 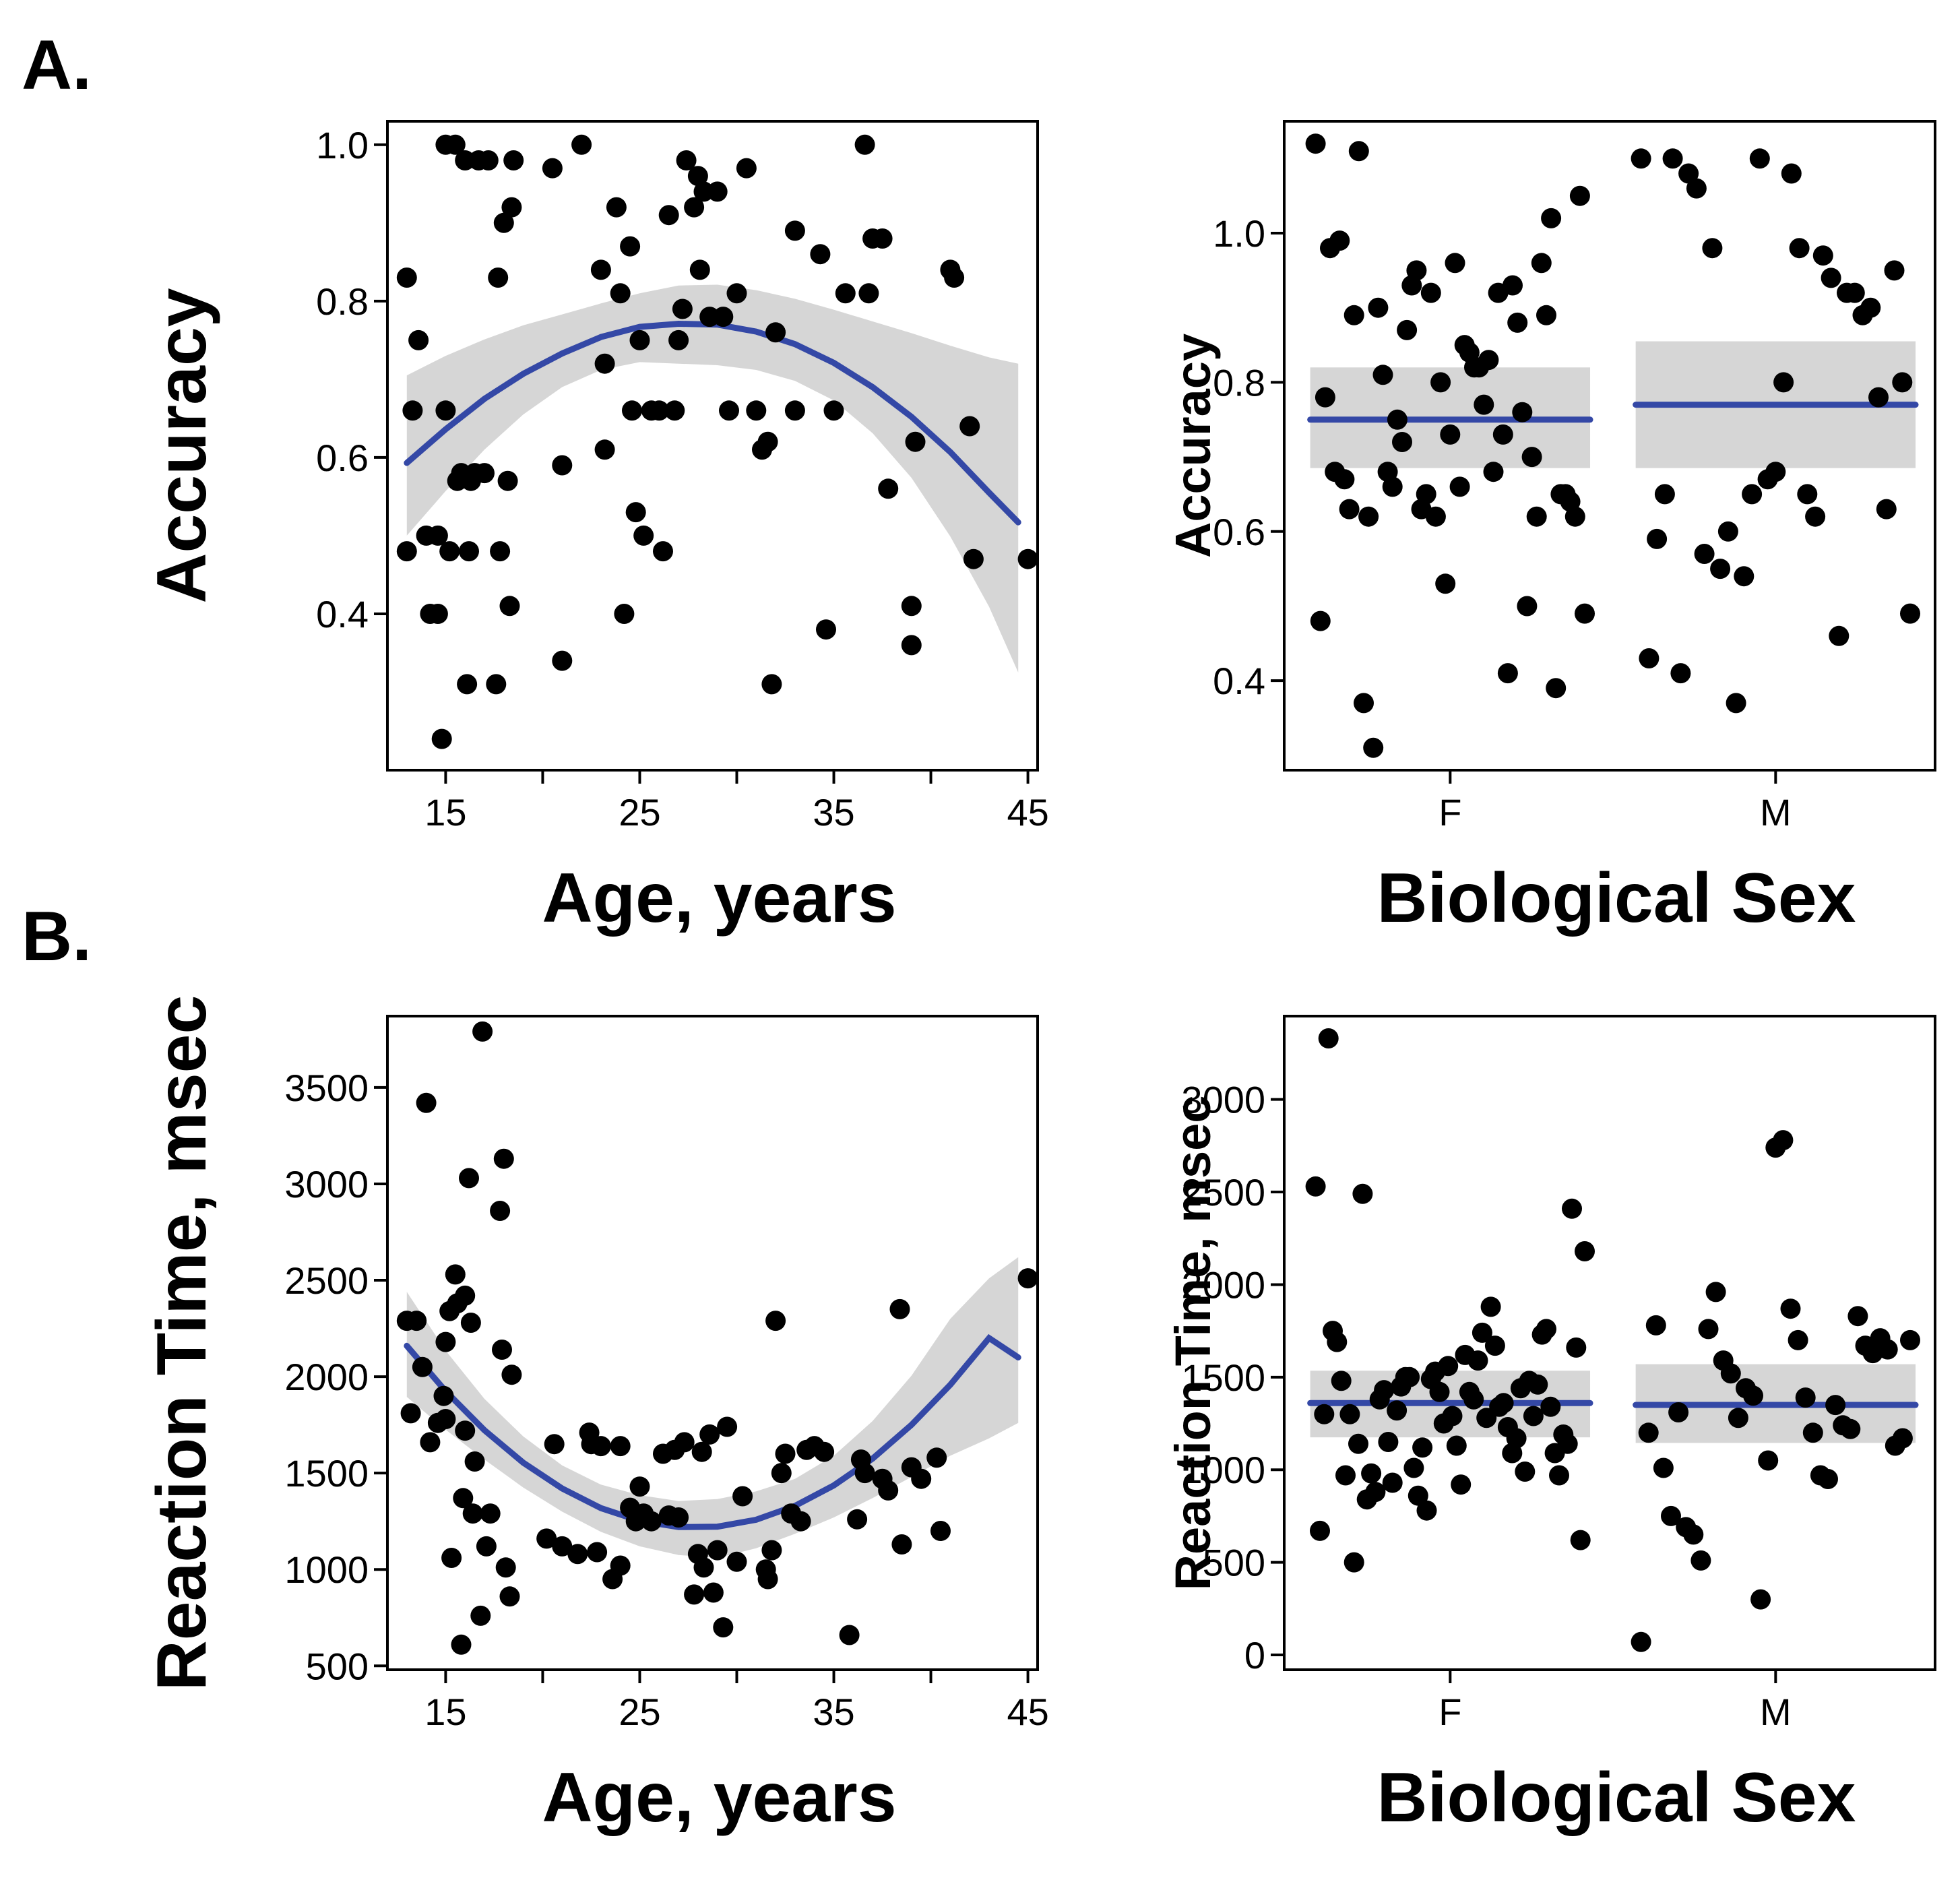 What do you see at coordinates (1776, 812) in the screenshot?
I see `x-tick-label: M` at bounding box center [1776, 812].